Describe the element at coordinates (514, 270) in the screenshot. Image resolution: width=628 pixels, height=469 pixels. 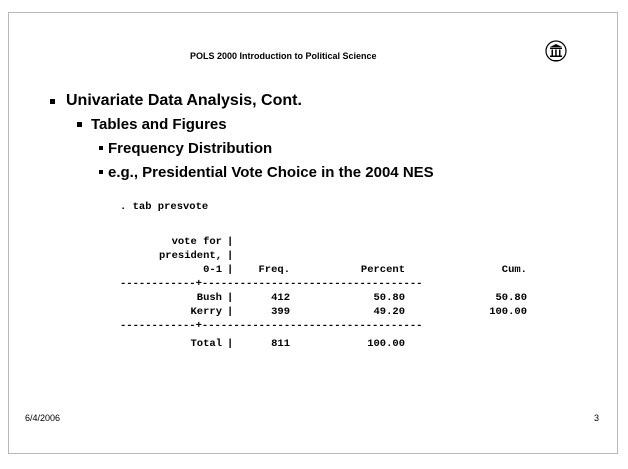
I see `column-header: Cum.` at that location.